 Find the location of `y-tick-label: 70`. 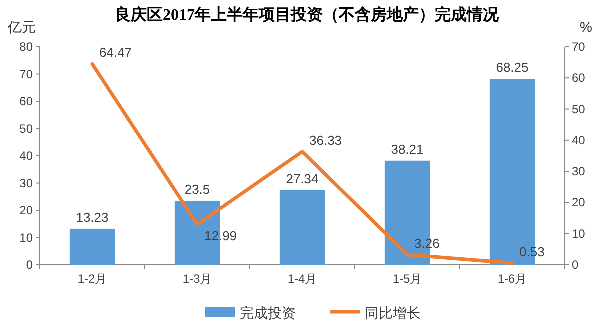

y-tick-label: 70 is located at coordinates (27, 74).